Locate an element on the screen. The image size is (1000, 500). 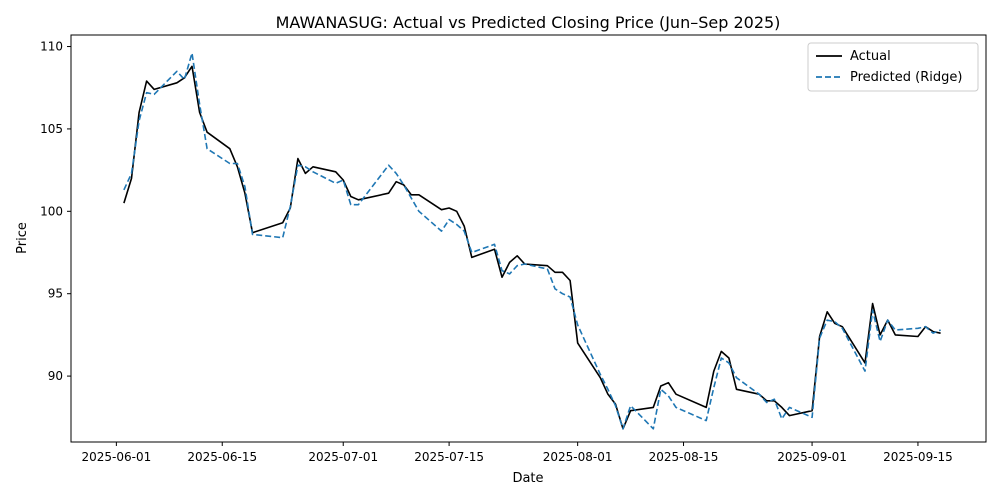
x-tick-label: 2025-07-15 is located at coordinates (449, 457).